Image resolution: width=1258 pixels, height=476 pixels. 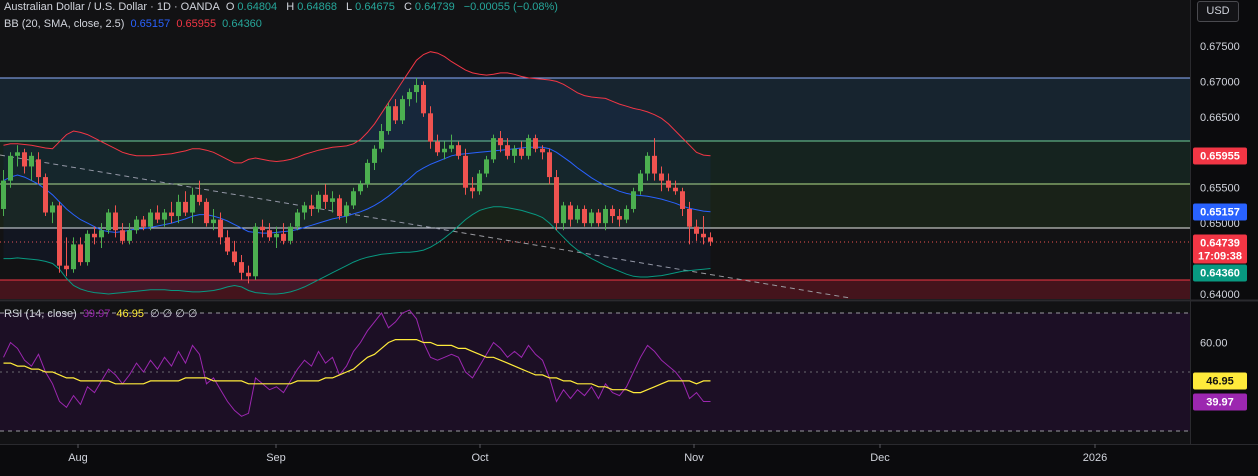 I want to click on rsi-legend: RSI (14, close) 39.97 46.95 ∅ ∅ ∅ ∅, so click(x=102, y=313).